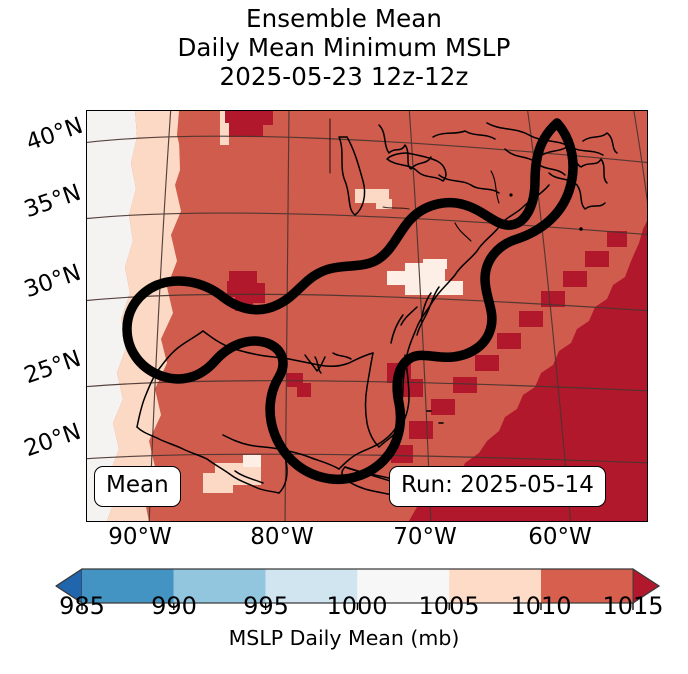 This screenshot has height=674, width=688. I want to click on lat-tick-25N: 25°N, so click(52, 367).